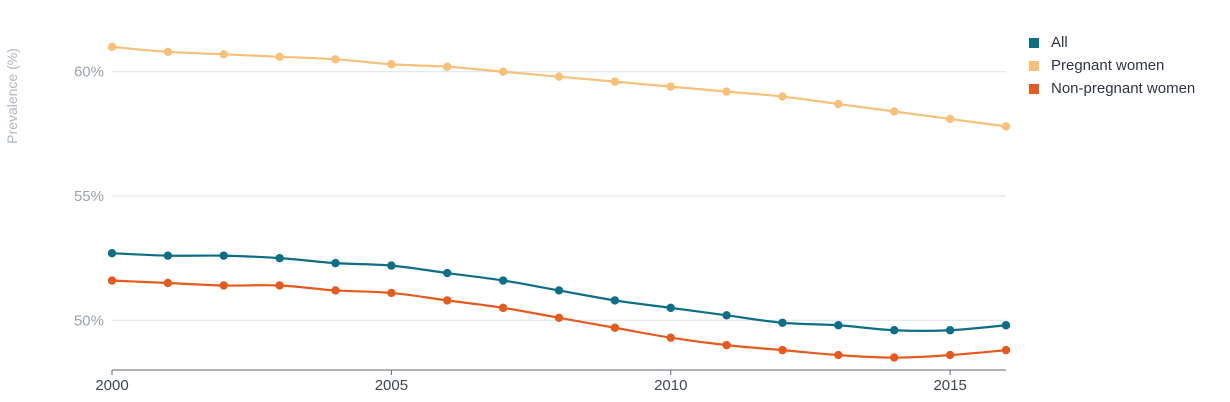  I want to click on legend-label: Non-pregnant women, so click(1123, 88).